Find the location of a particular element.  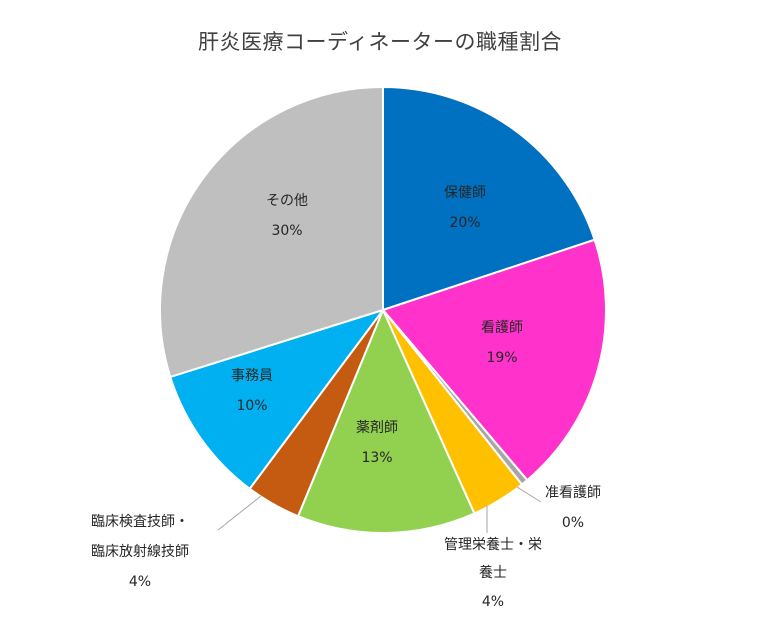

slice-name-label-5-line-0: 臨床検査技師・ is located at coordinates (140, 522).